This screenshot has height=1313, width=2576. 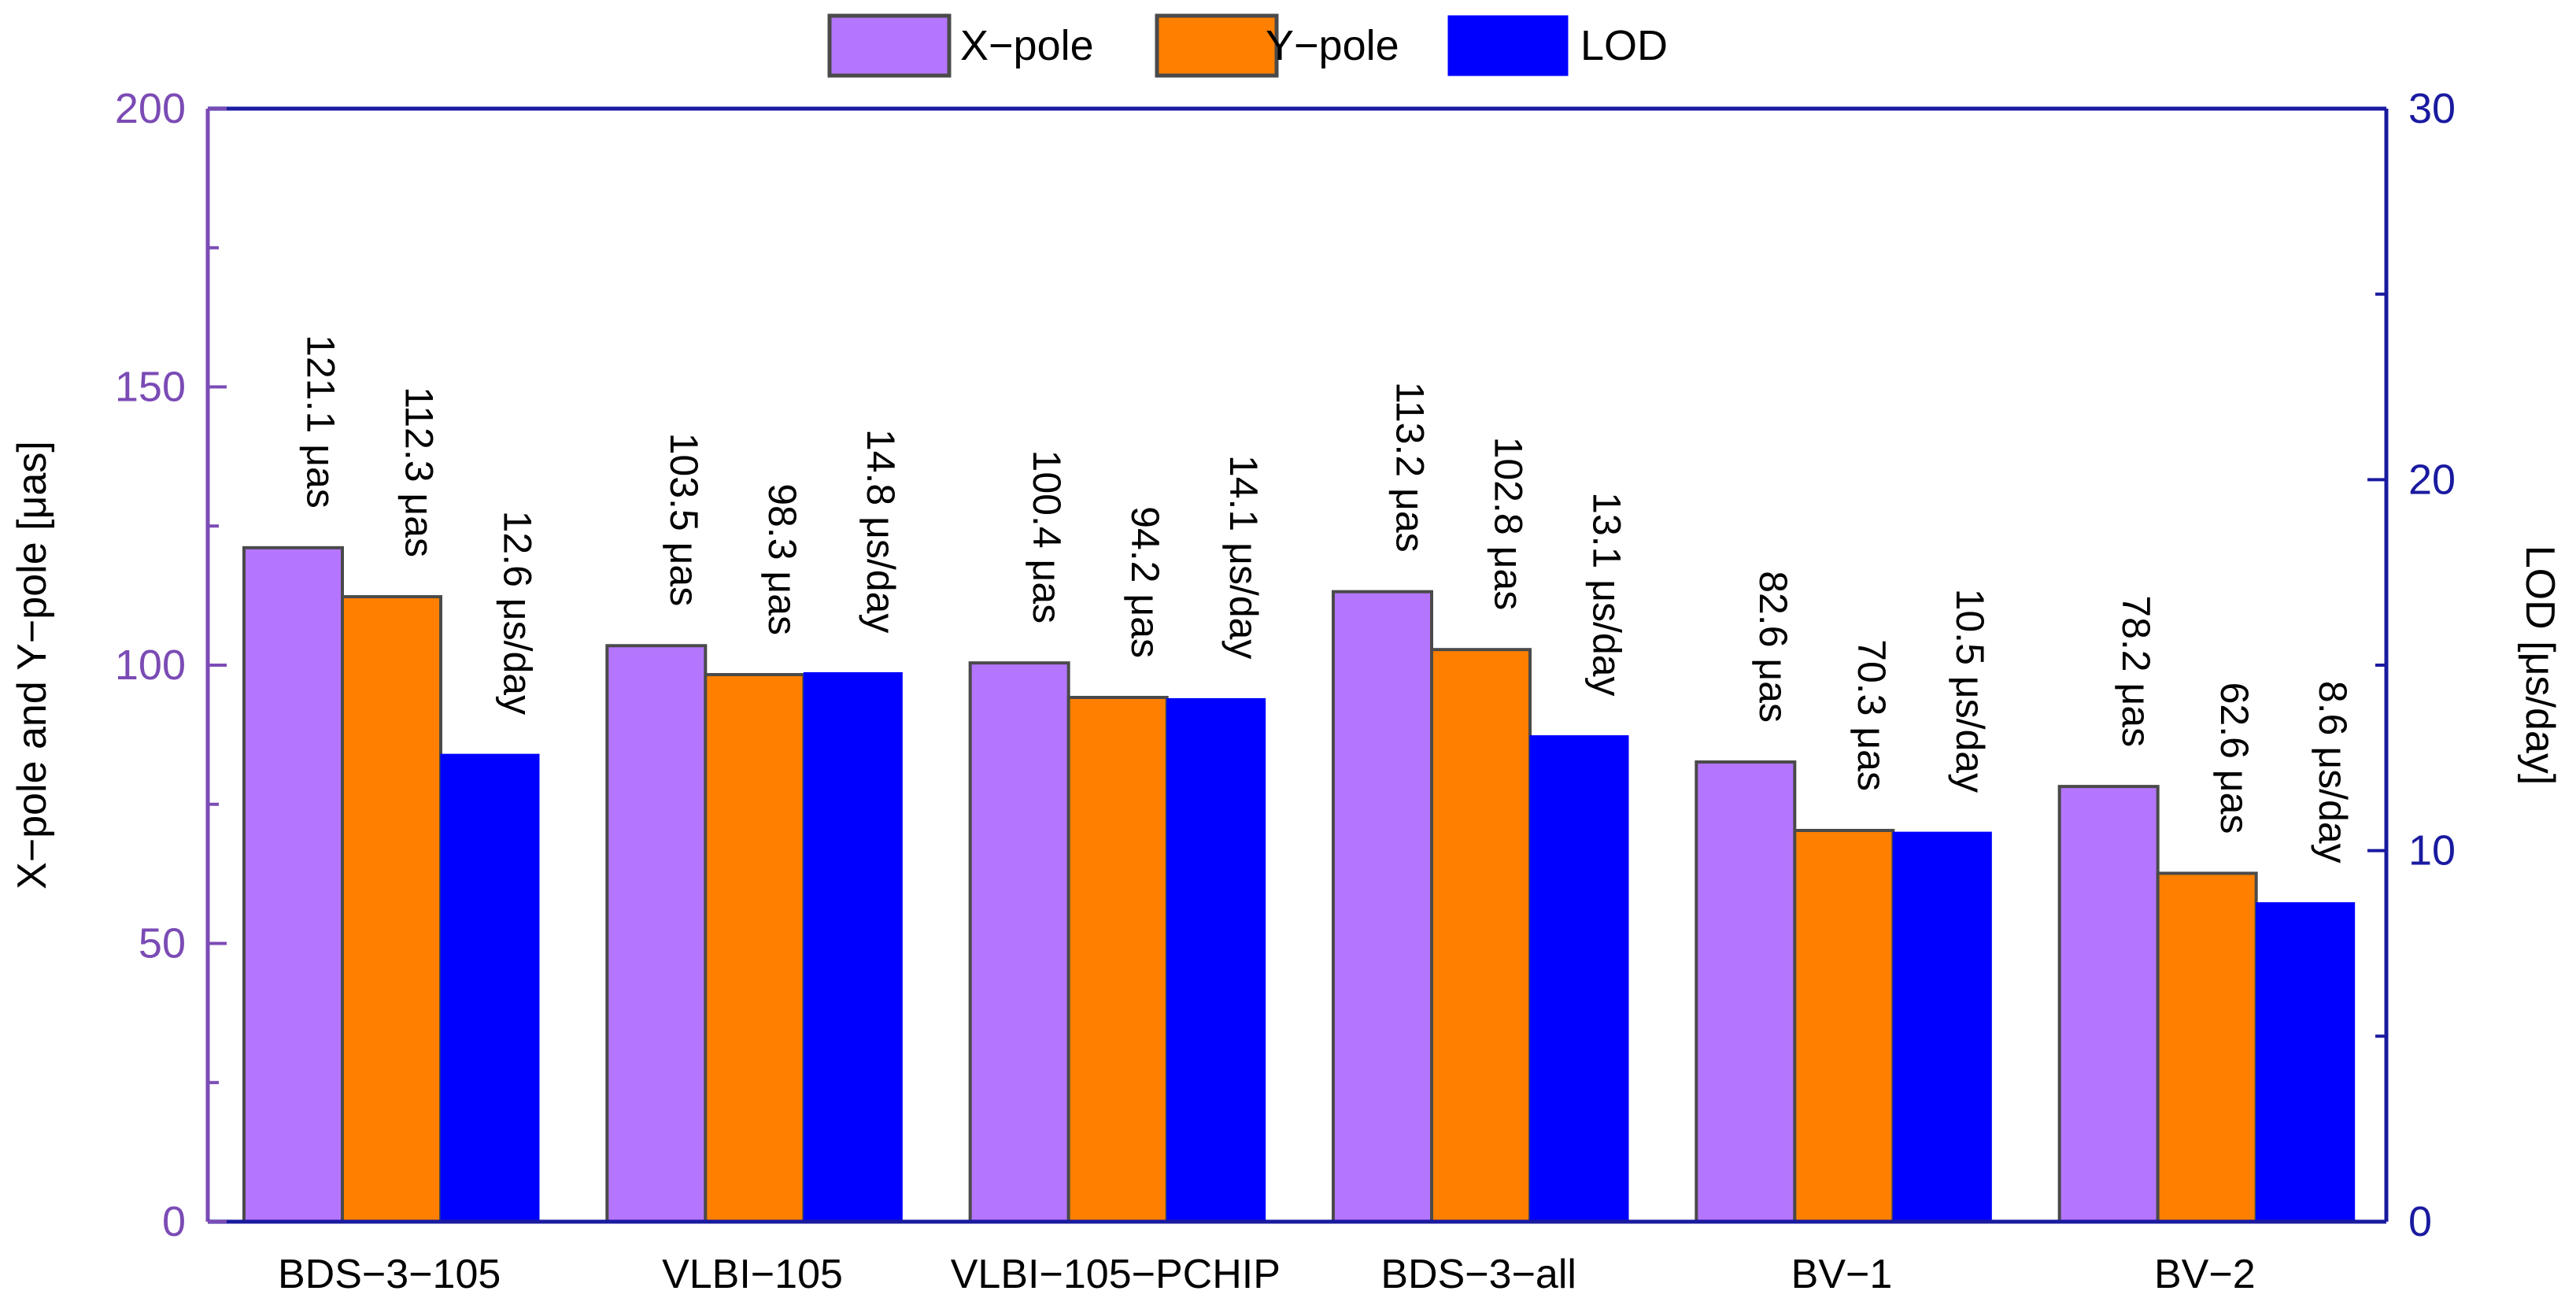 What do you see at coordinates (1027, 45) in the screenshot?
I see `legend-label-x-pole: X−pole` at bounding box center [1027, 45].